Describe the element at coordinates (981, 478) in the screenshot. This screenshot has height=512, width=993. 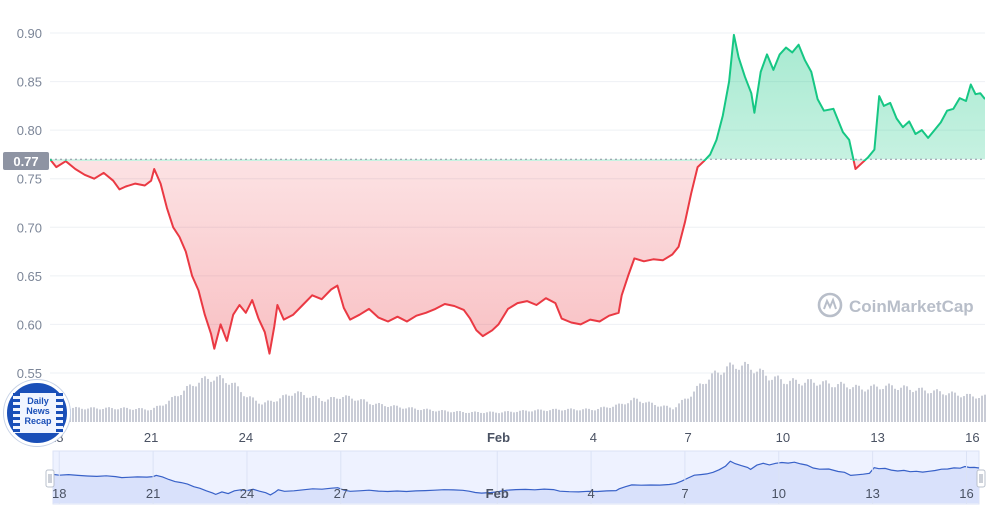
I see `navigator-right-handle` at that location.